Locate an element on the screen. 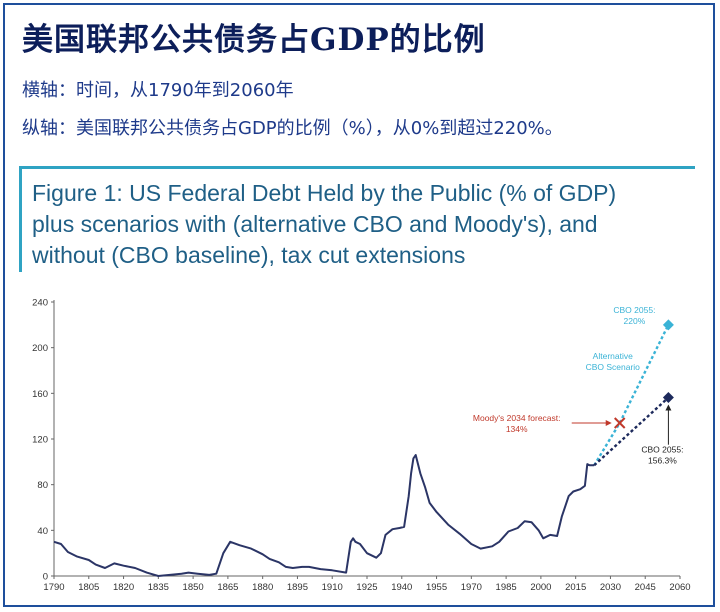  x-tick-label: 1970 is located at coordinates (471, 587).